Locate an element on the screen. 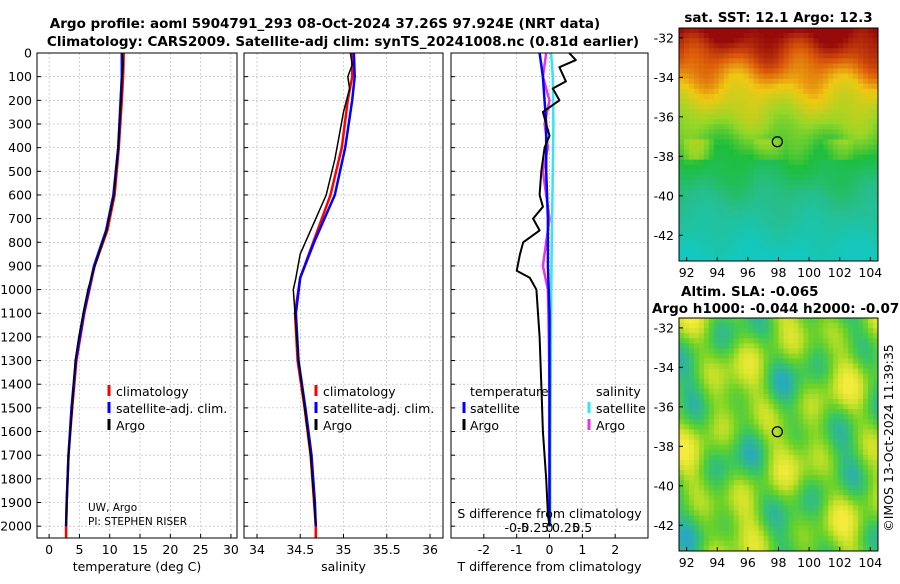  map-x-tick-label: 92 is located at coordinates (687, 272).